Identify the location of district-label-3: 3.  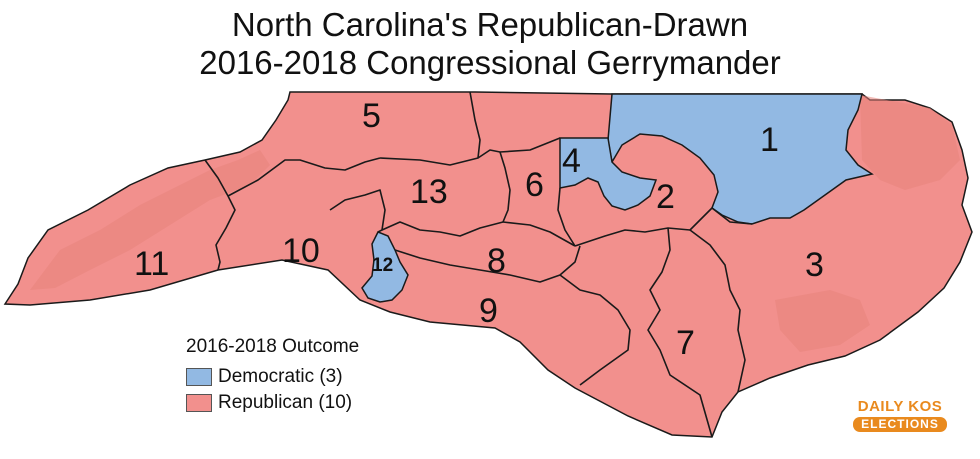
(814, 265).